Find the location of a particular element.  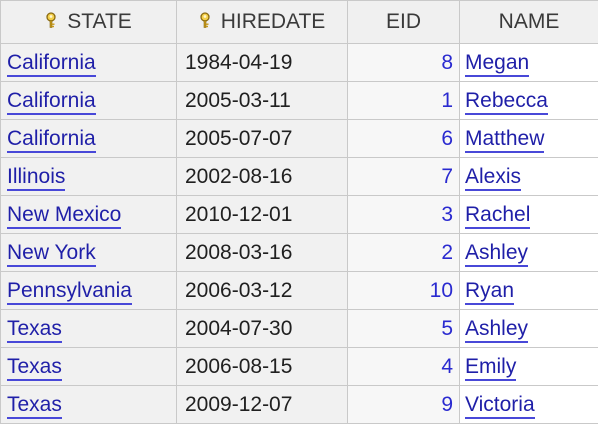

cell-state: Illinois is located at coordinates (88, 176).